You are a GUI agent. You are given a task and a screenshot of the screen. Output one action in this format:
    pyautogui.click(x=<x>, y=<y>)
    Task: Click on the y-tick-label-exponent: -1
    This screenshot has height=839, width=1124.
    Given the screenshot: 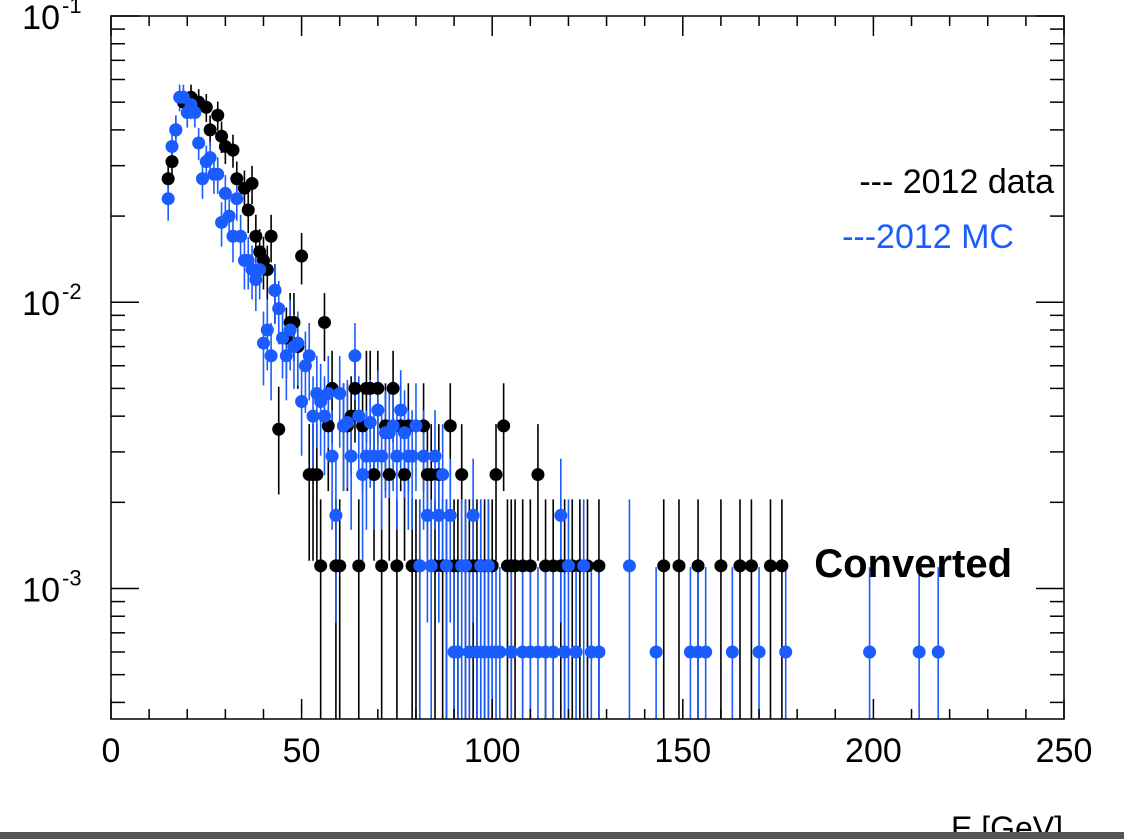 What is the action you would take?
    pyautogui.click(x=72, y=9)
    